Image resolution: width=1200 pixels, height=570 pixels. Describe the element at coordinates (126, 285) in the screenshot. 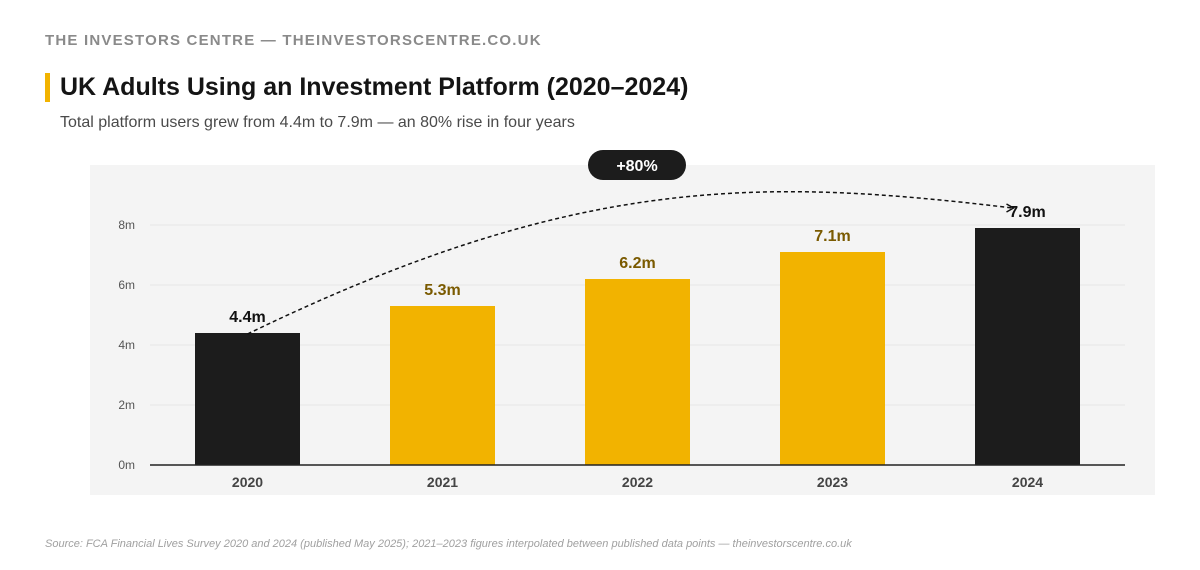

I see `y-tick-label: 6m` at that location.